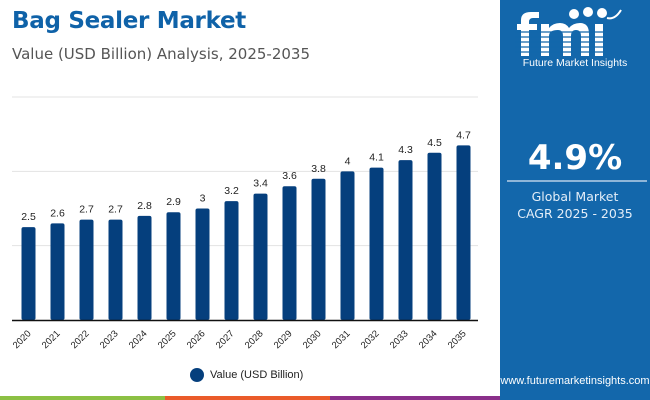 This screenshot has height=400, width=650. What do you see at coordinates (115, 210) in the screenshot?
I see `data-label-2023: 2.7` at bounding box center [115, 210].